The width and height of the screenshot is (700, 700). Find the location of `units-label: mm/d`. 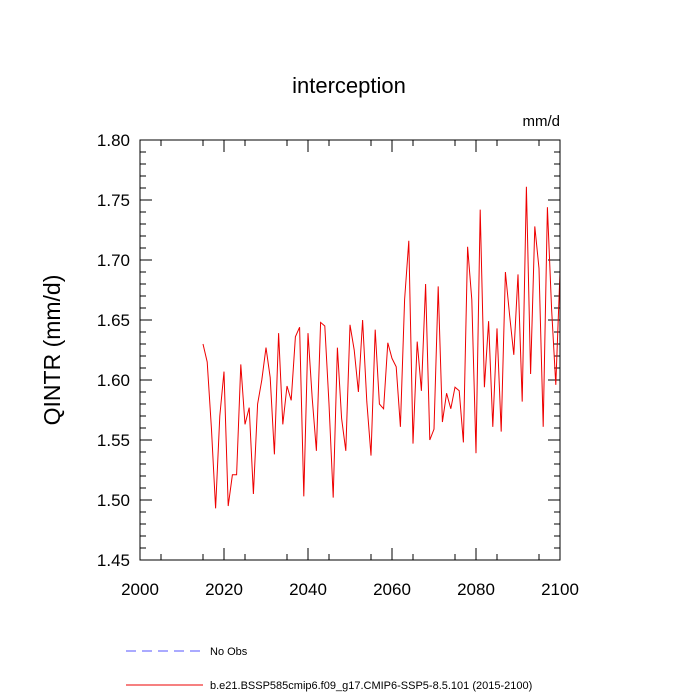

units-label: mm/d is located at coordinates (542, 121).